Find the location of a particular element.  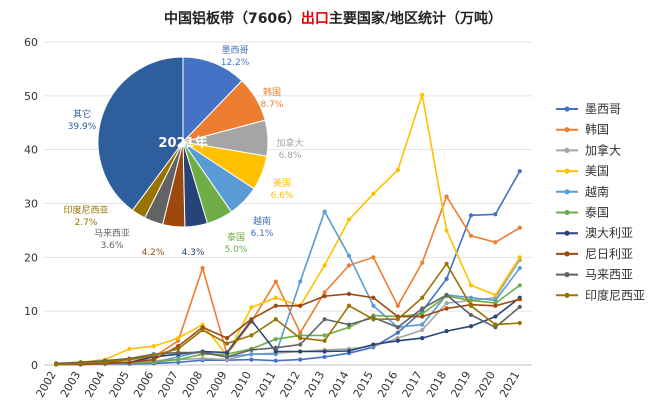

legend-label: 泰国 is located at coordinates (597, 213).